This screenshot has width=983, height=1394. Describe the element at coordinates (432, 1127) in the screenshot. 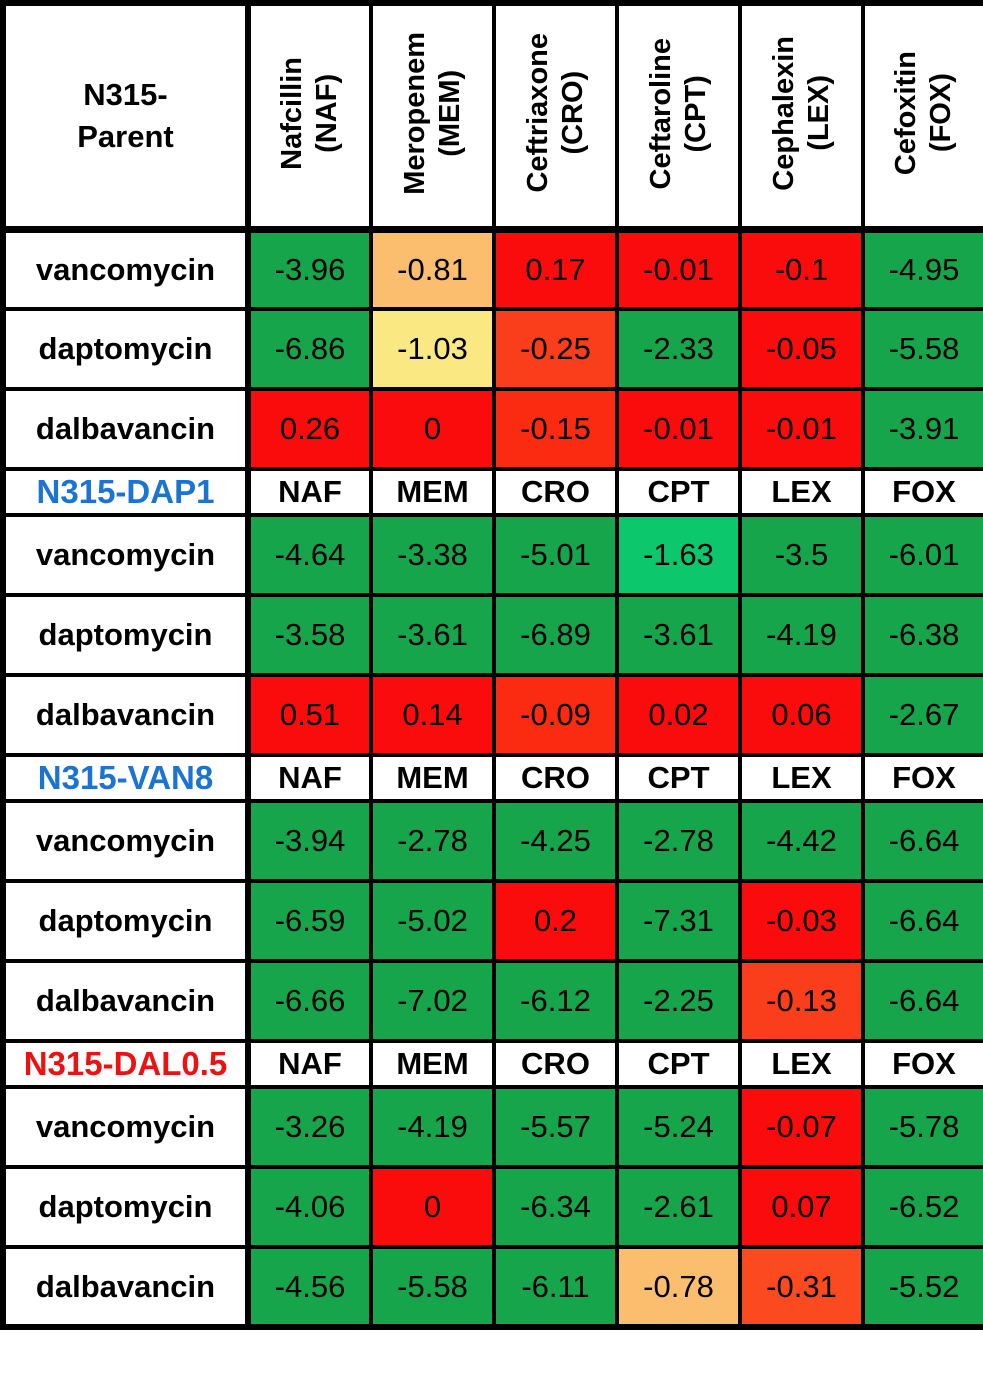

I see `value-cell: -4.19` at that location.